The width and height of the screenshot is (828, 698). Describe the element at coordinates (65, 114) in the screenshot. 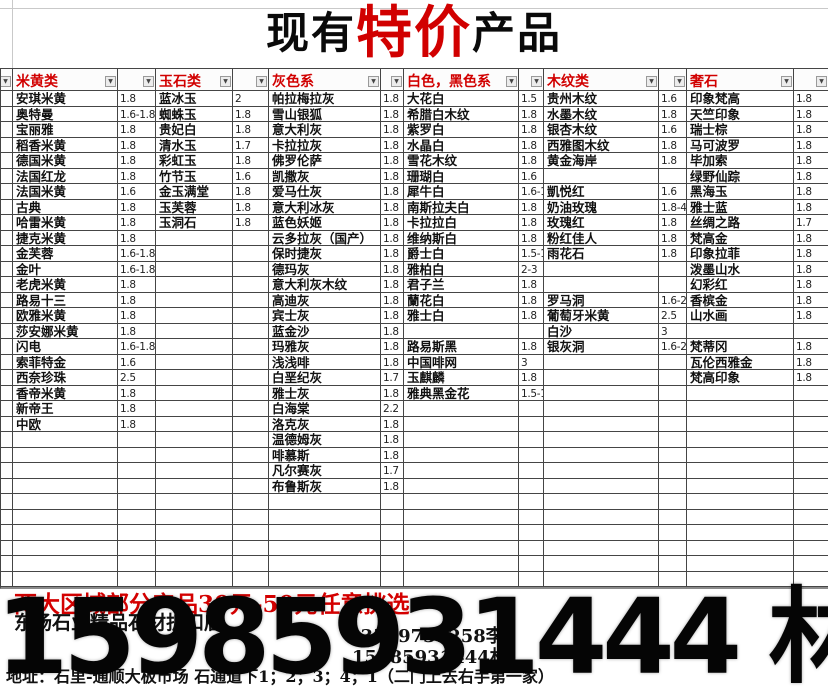

I see `product-cell: 奥特曼` at that location.